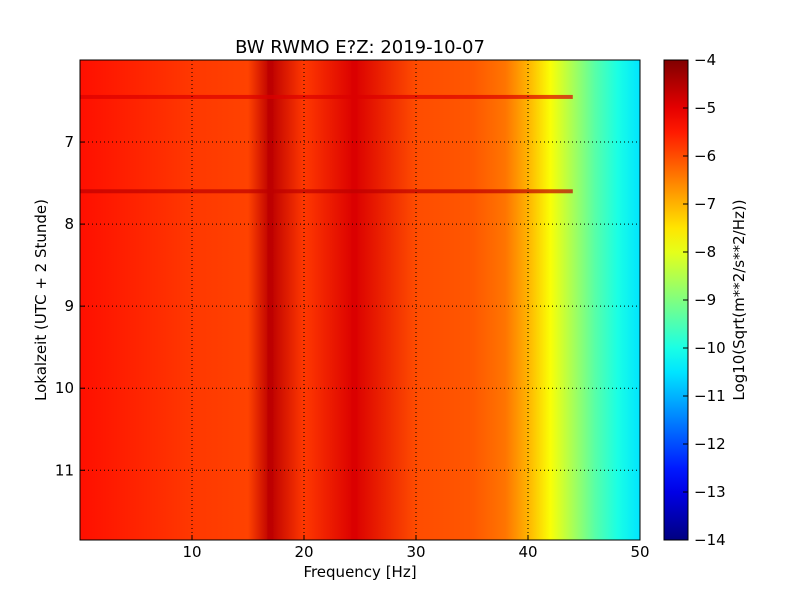  Describe the element at coordinates (705, 60) in the screenshot. I see `colorbar-tick-label: −4` at that location.